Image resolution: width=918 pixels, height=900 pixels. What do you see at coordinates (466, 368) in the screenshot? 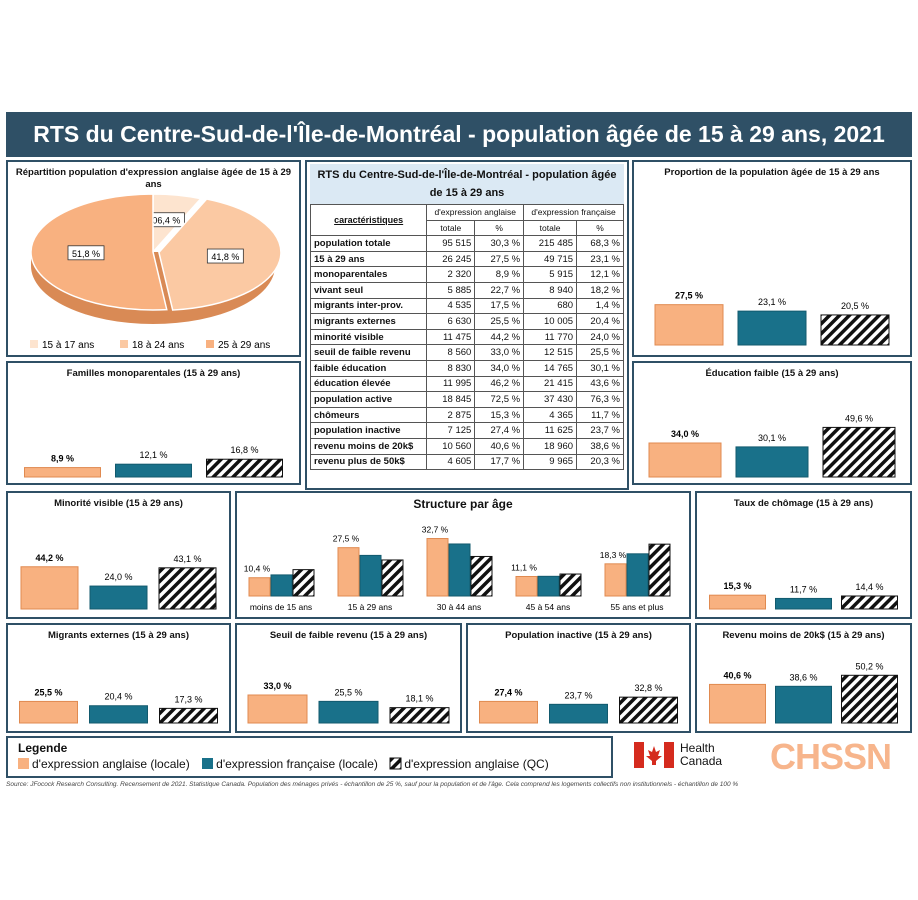
I see `table-row: faible éducation 8 830 34,0 % 14 765 30,1 %` at bounding box center [466, 368].